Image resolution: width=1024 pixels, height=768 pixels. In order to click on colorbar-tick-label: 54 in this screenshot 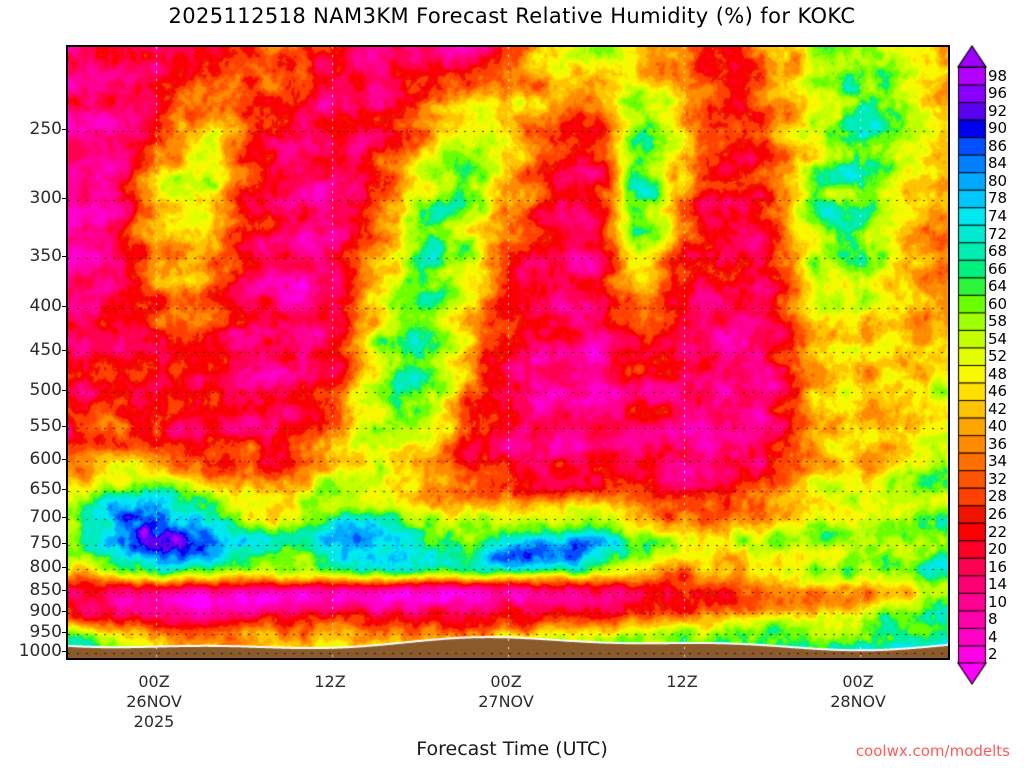, I will do `click(998, 338)`.